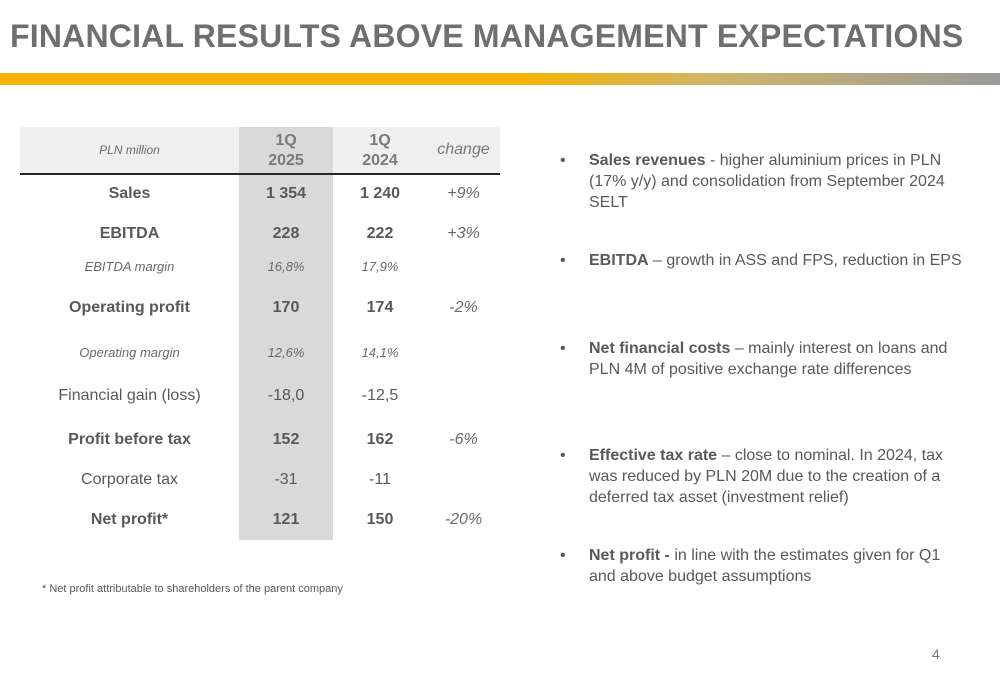  I want to click on value-change: -6%, so click(463, 439).